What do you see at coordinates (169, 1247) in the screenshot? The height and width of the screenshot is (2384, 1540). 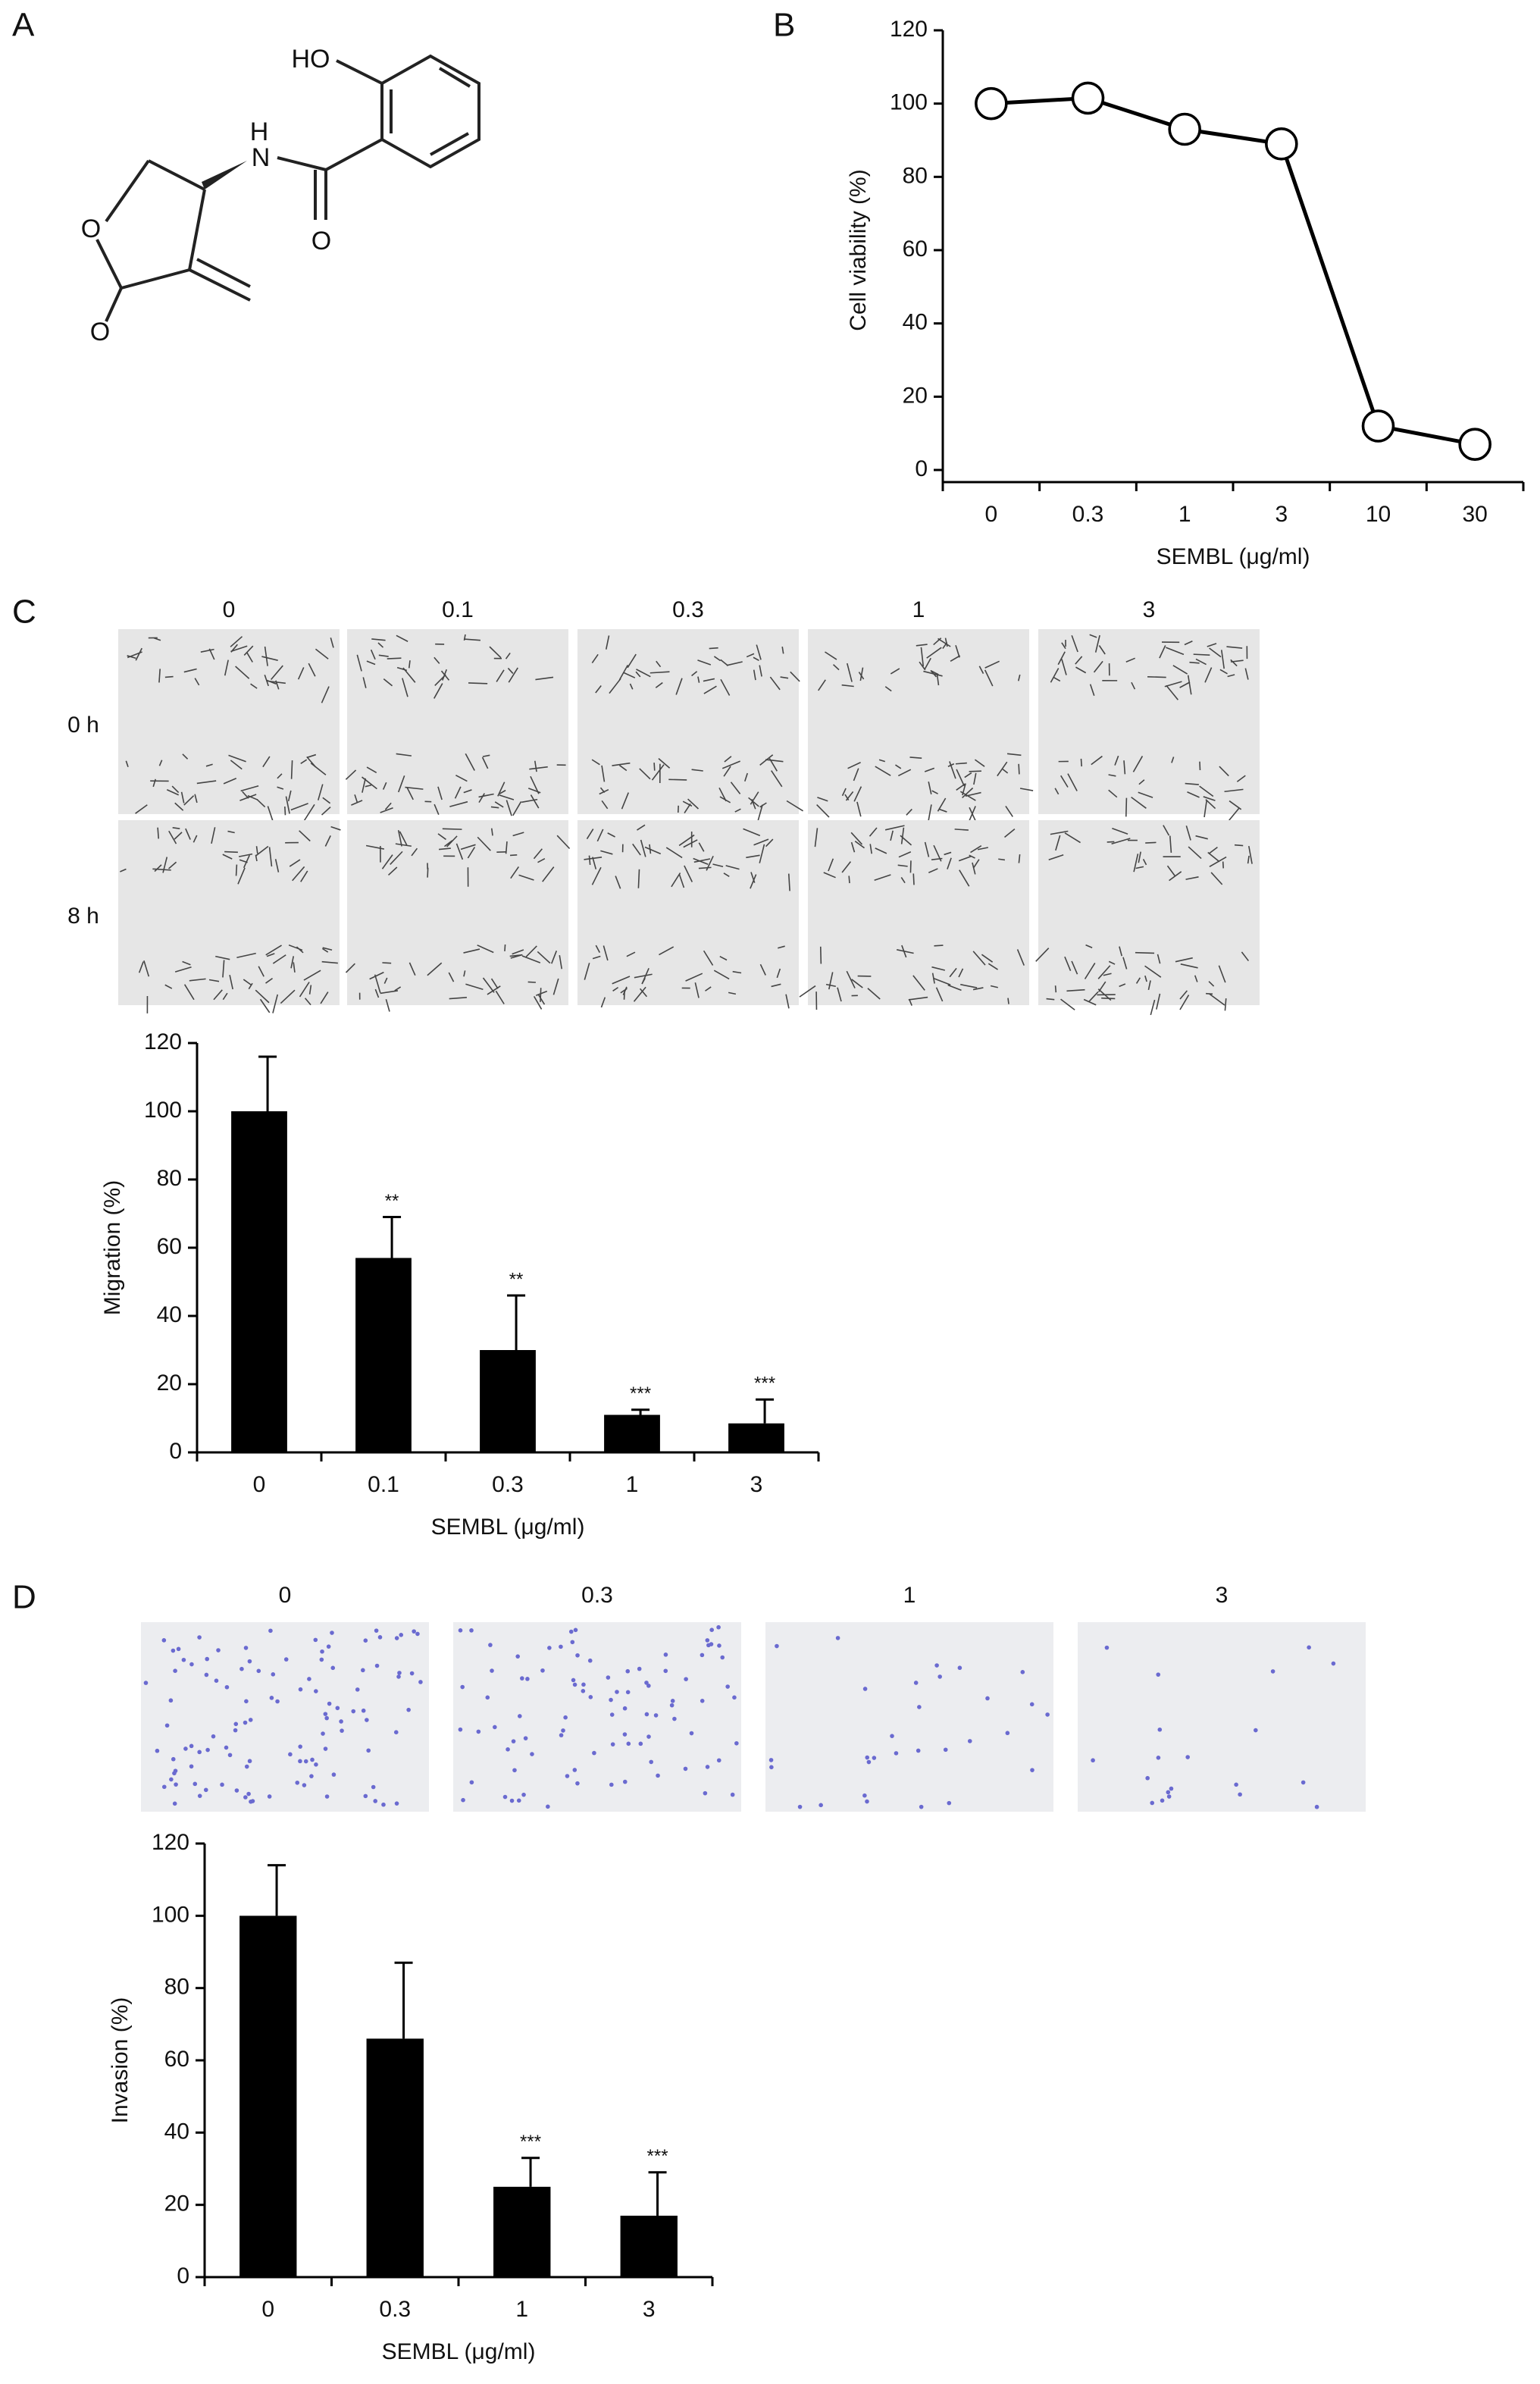 I see `y-tick-label: 60` at bounding box center [169, 1247].